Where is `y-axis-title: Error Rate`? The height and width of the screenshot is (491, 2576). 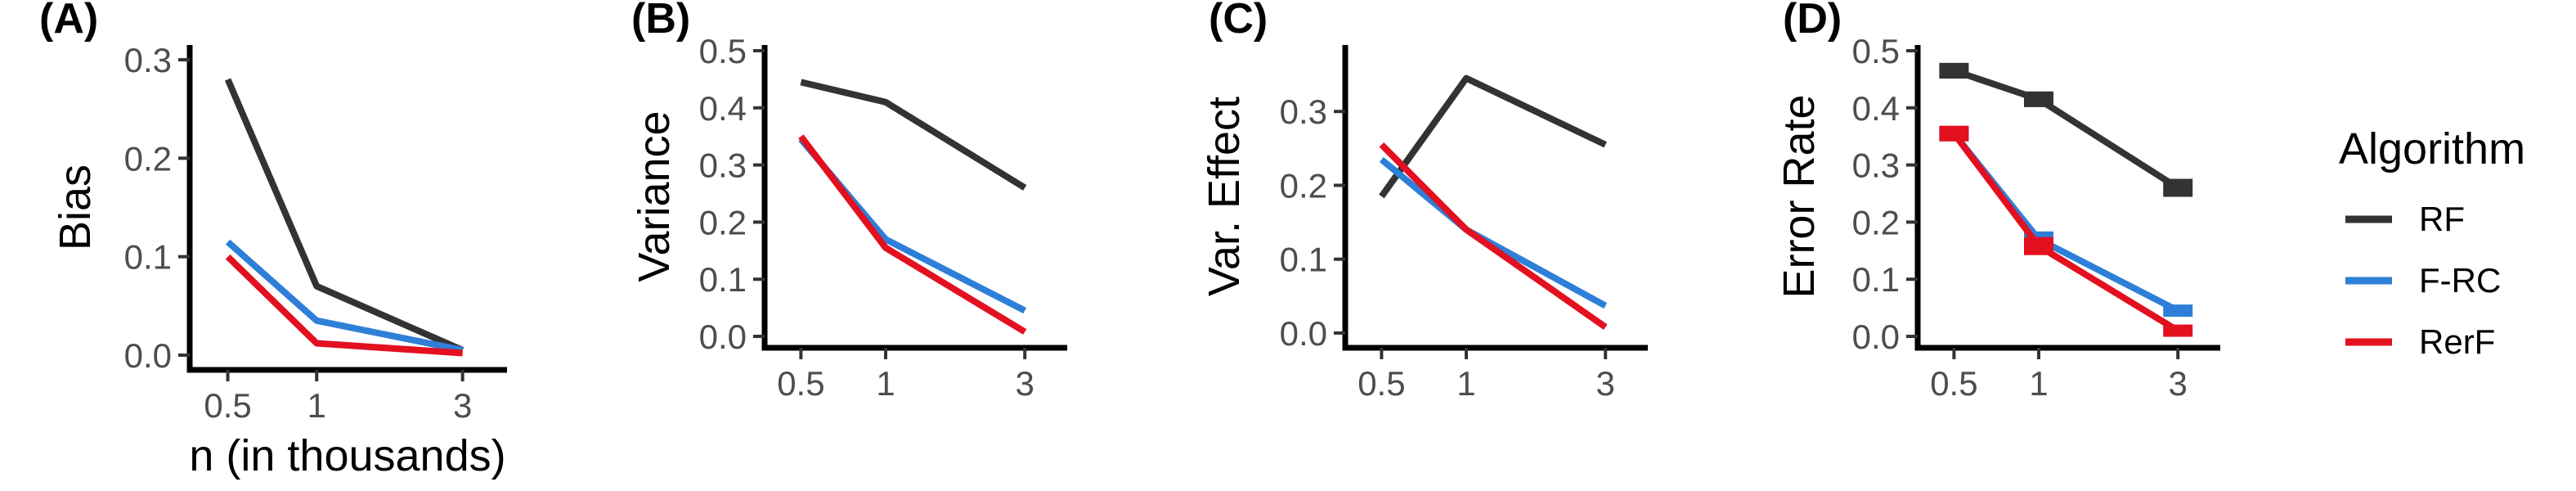 y-axis-title: Error Rate is located at coordinates (1800, 196).